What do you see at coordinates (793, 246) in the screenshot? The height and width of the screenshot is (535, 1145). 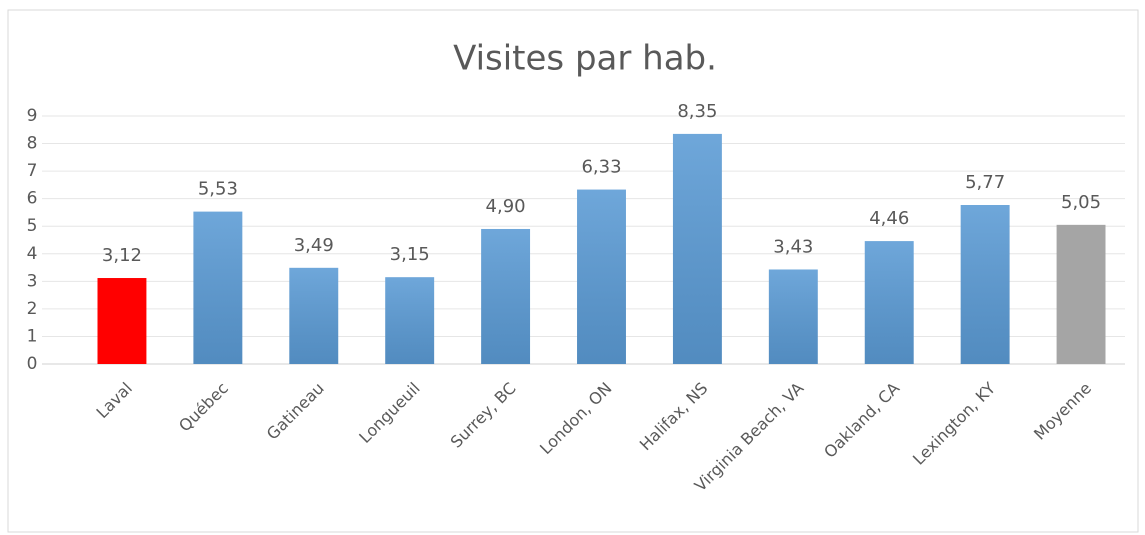 I see `value-label: 3,43` at bounding box center [793, 246].